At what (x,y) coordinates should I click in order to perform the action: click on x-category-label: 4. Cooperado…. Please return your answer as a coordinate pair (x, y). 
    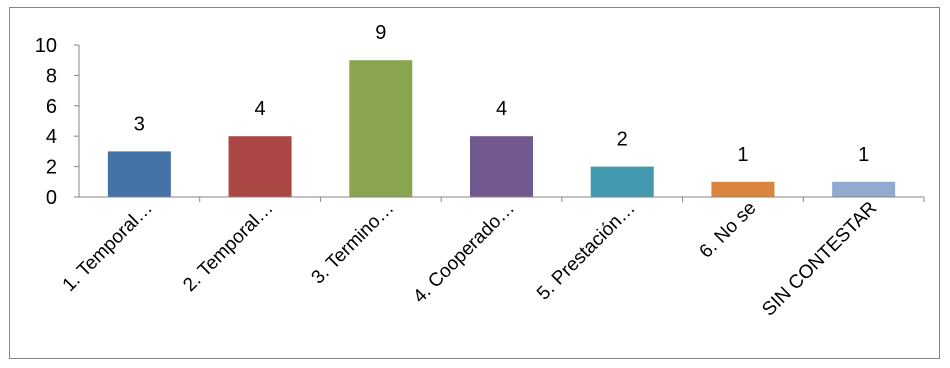
    Looking at the image, I should click on (464, 253).